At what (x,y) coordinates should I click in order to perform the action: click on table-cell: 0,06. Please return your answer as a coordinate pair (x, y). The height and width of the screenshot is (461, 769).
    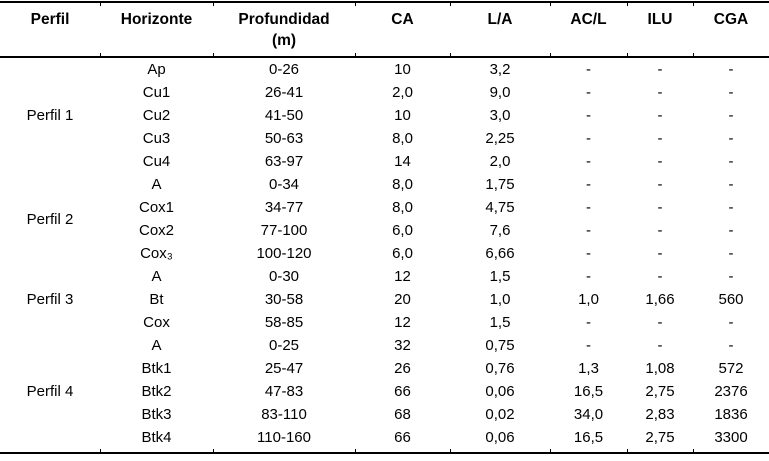
    Looking at the image, I should click on (500, 391).